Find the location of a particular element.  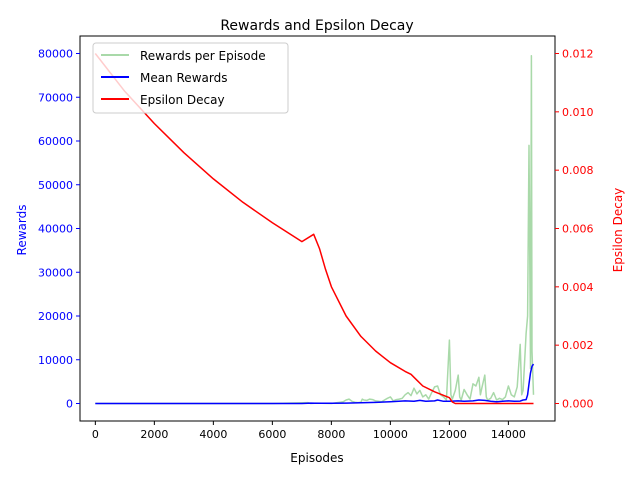

legend-label-epsilon: Epsilon Decay is located at coordinates (182, 100).